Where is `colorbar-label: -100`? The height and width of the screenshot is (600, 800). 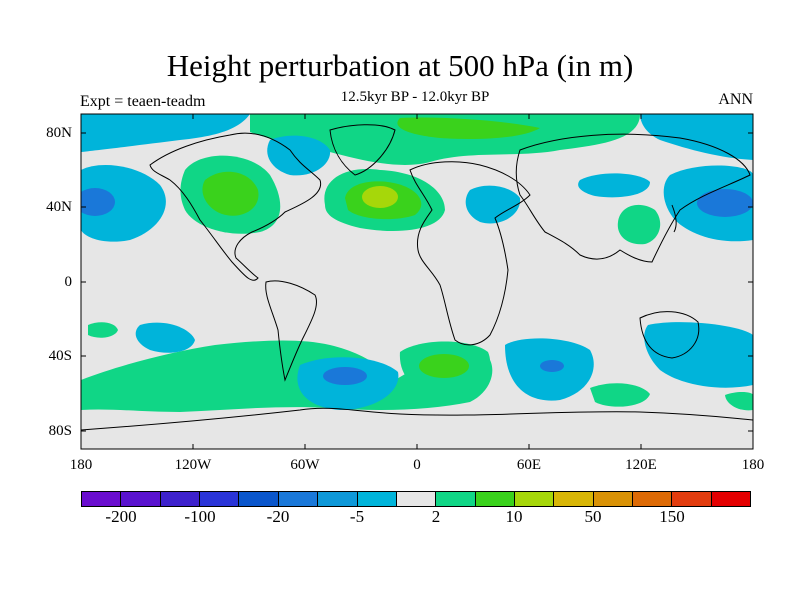
colorbar-label: -100 is located at coordinates (200, 516).